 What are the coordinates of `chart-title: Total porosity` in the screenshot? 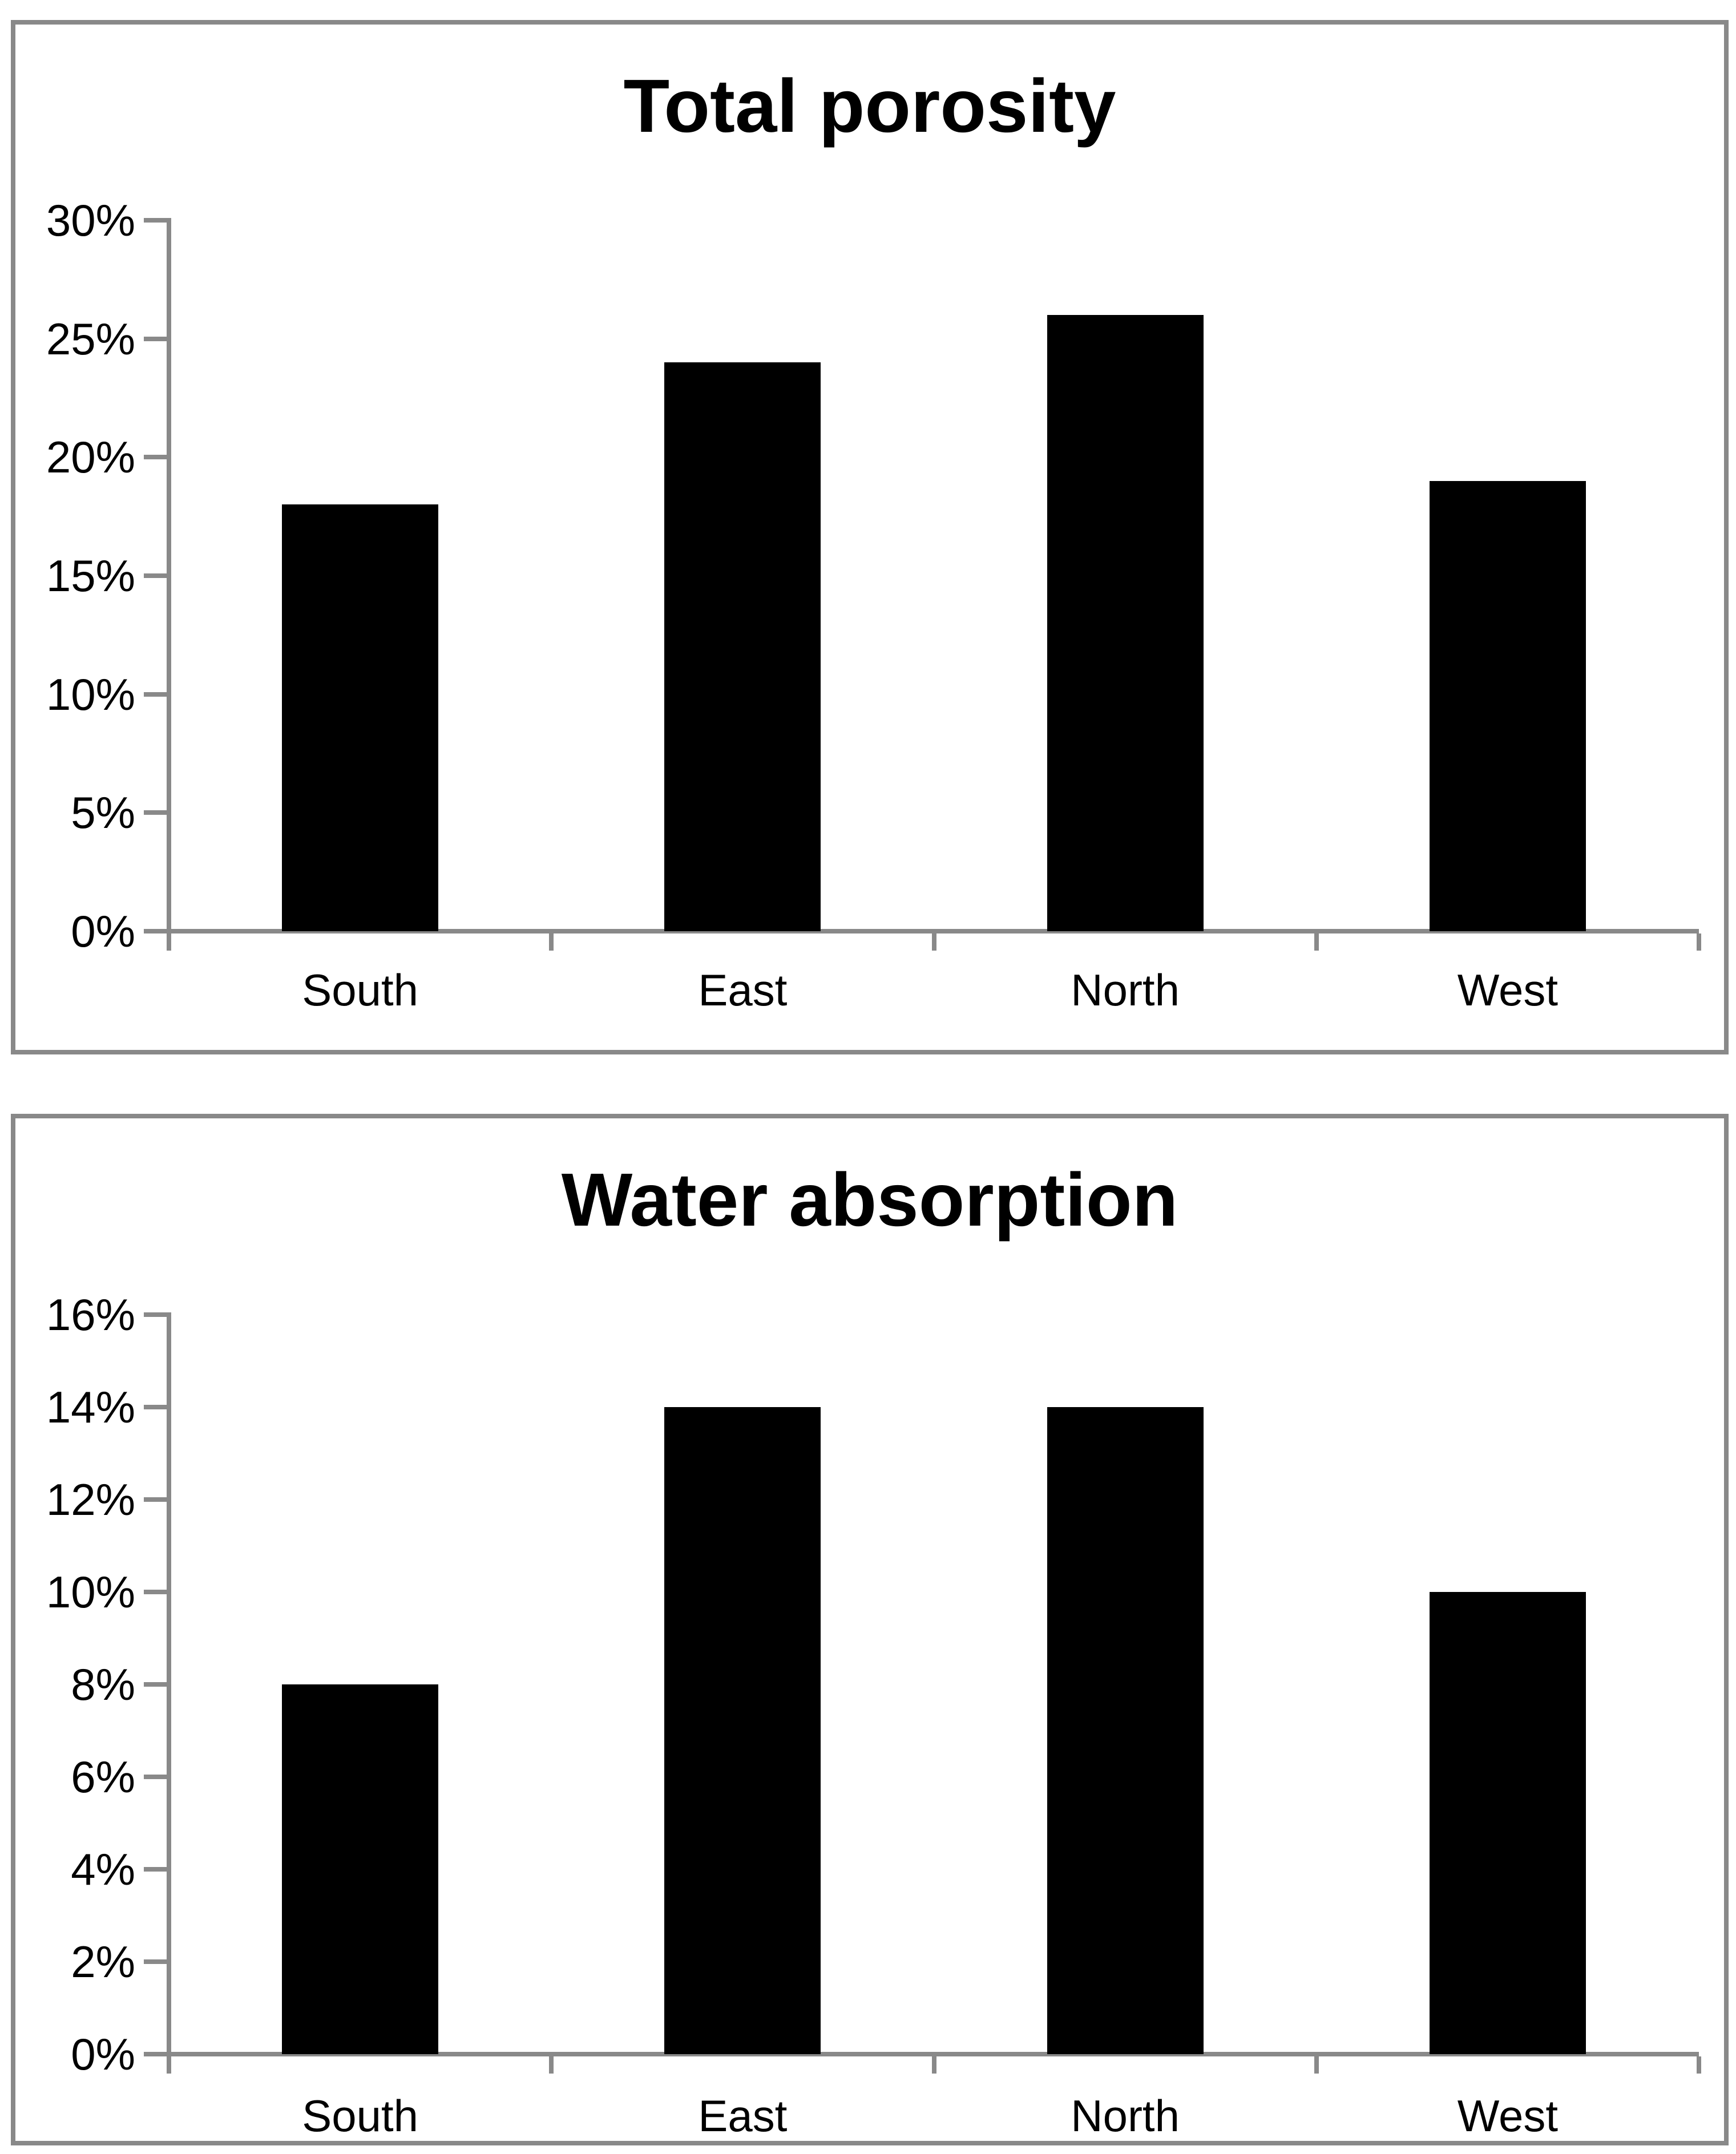 It's located at (869, 106).